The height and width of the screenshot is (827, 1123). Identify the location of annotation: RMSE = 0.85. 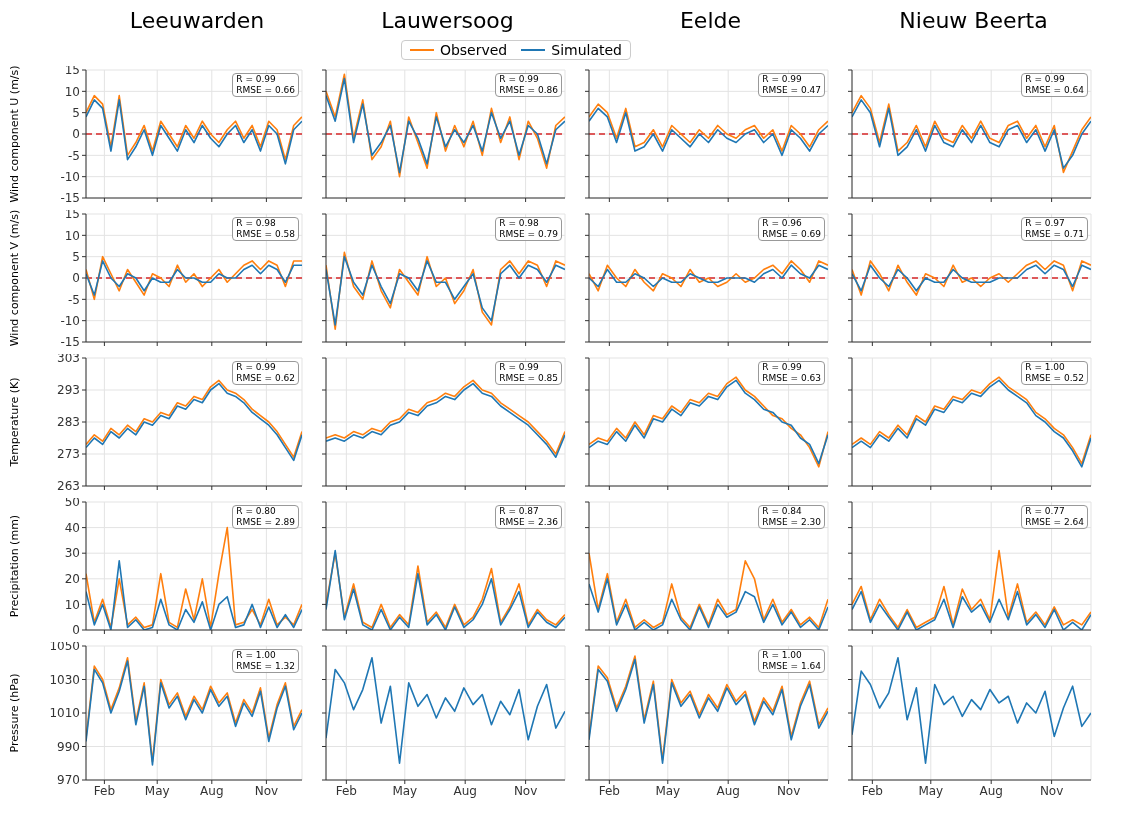
(528, 378).